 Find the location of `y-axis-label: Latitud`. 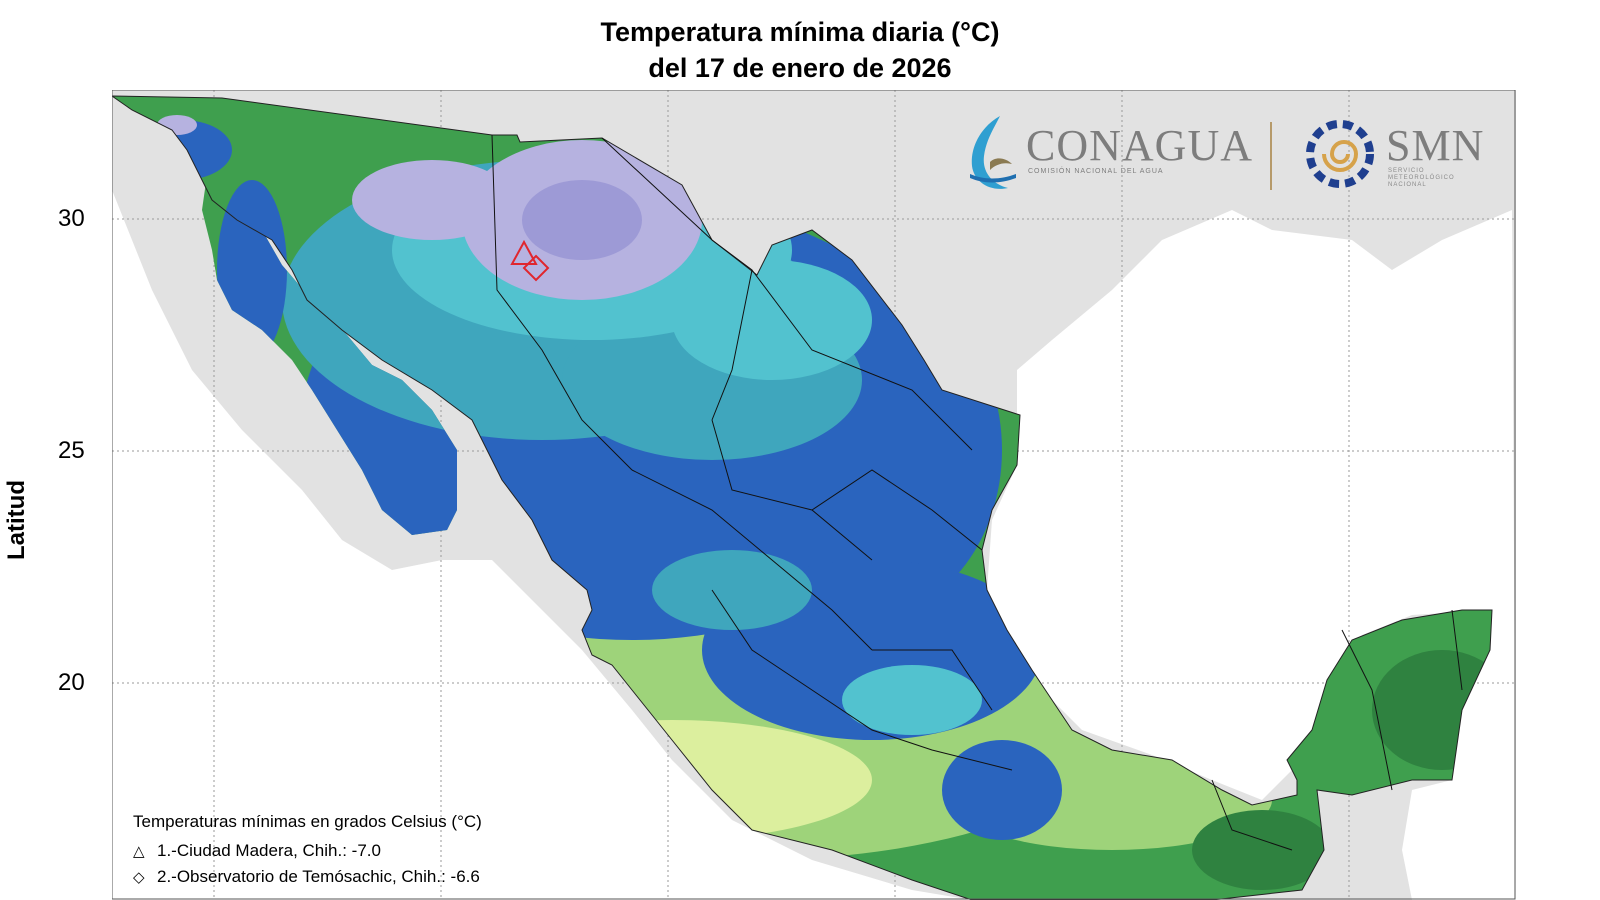

y-axis-label: Latitud is located at coordinates (16, 520).